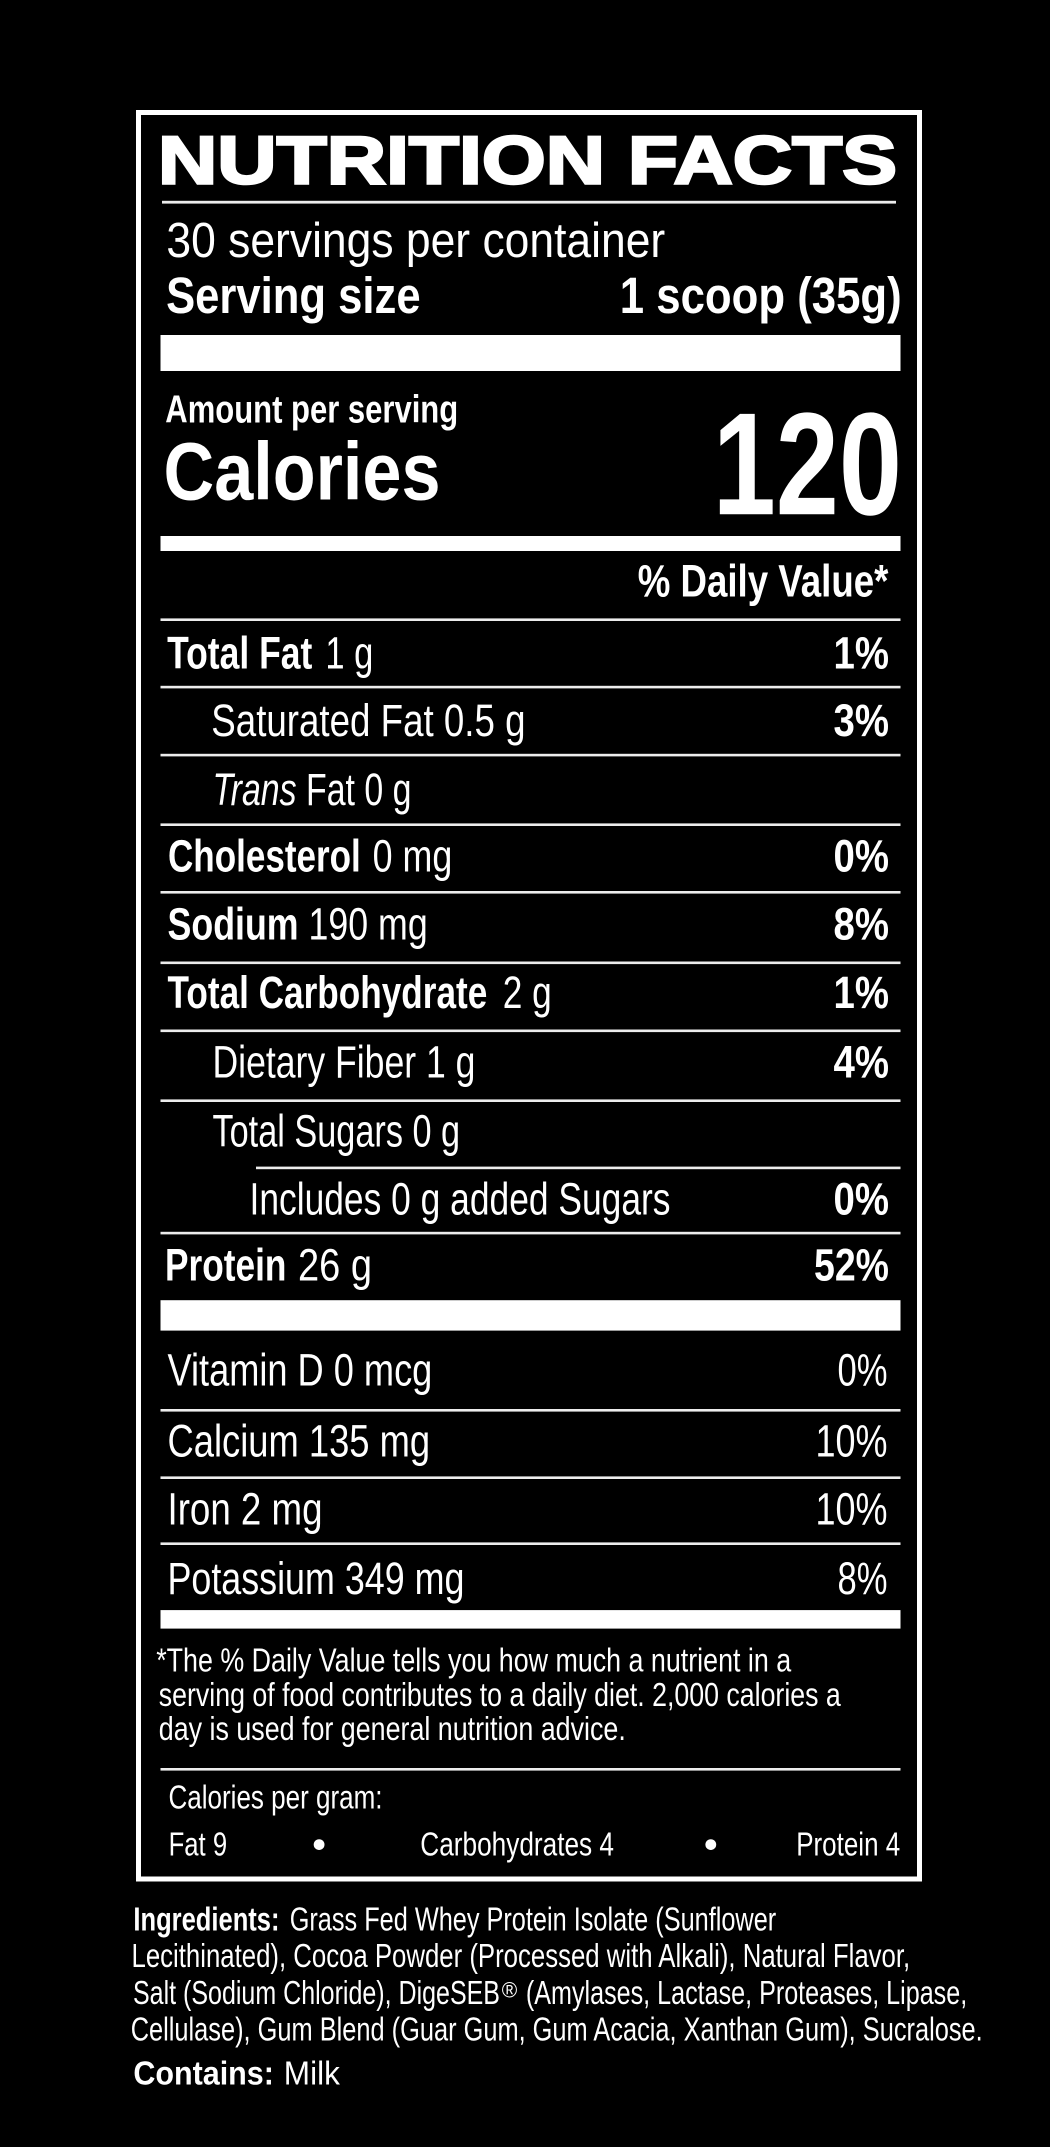  I want to click on svg-text: Vitamin D 0 mcg, so click(300, 1370).